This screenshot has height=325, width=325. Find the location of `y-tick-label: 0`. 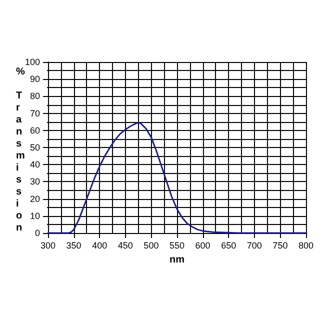

y-tick-label: 0 is located at coordinates (37, 233).